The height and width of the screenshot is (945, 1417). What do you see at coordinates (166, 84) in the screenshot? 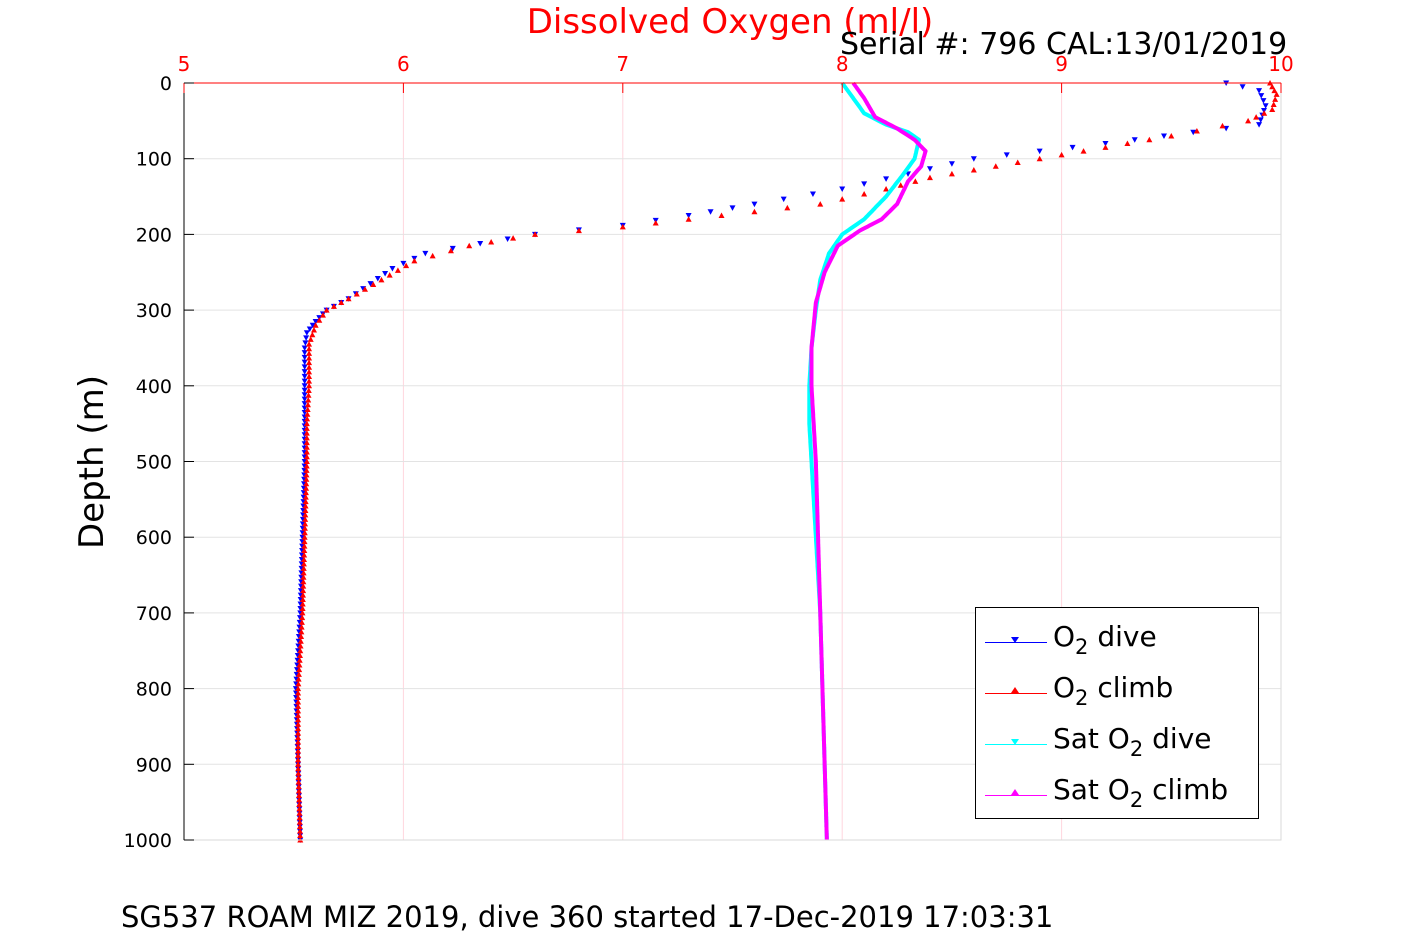
I see `y-tick-label: 0` at bounding box center [166, 84].